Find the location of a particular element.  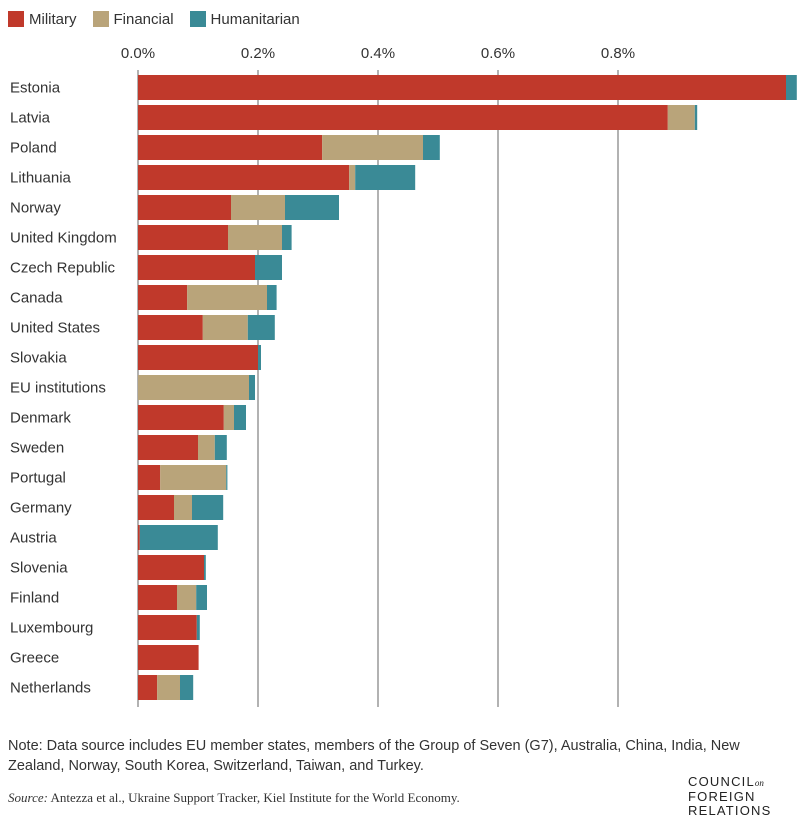

y-category-label: Sweden is located at coordinates (37, 448).